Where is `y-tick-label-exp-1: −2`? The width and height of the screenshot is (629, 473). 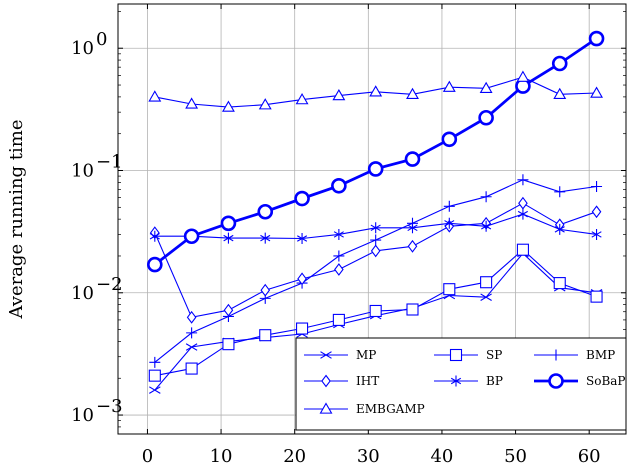 y-tick-label-exp-1: −2 is located at coordinates (109, 284).